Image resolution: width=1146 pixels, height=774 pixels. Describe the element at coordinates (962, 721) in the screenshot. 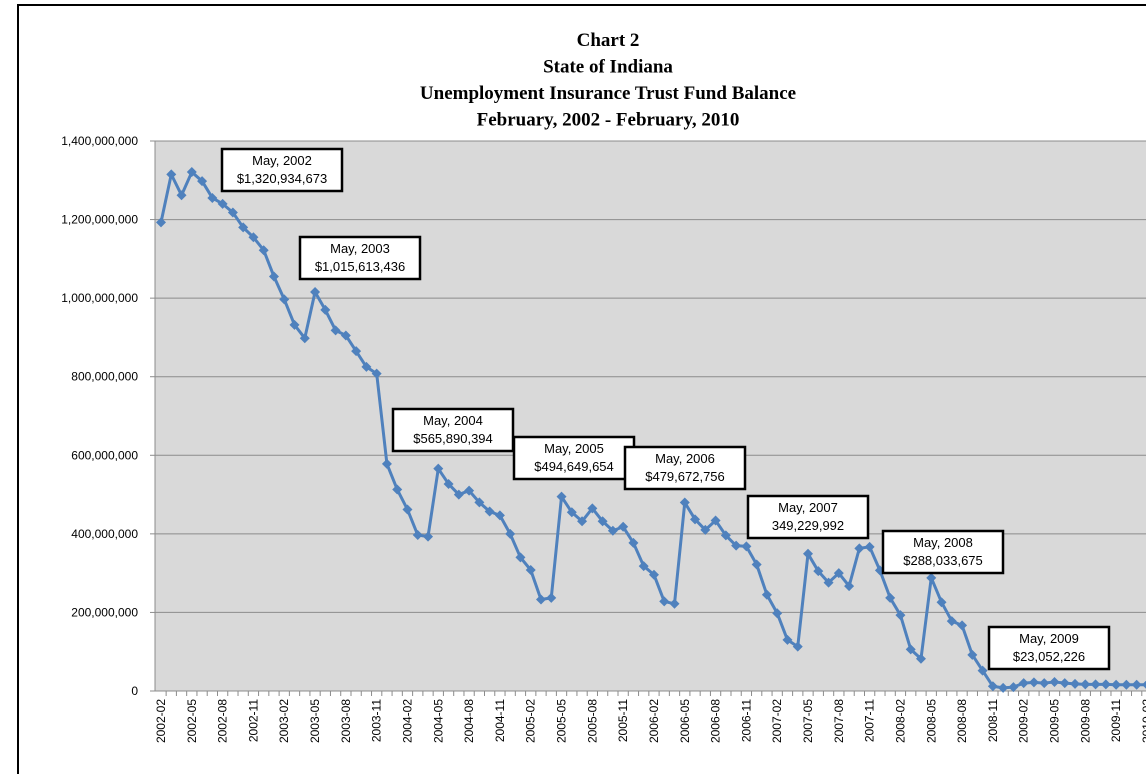

I see `x-tick-label: 2008-08` at that location.